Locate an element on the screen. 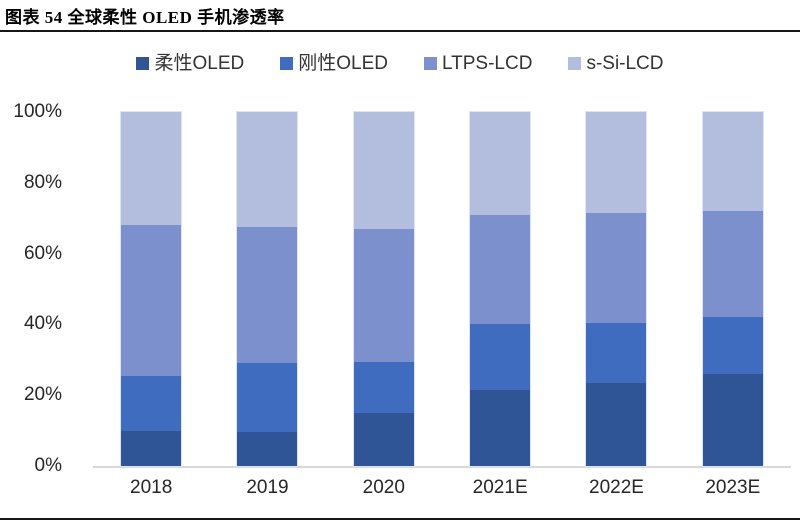  y-tick-label: 80% is located at coordinates (42, 182).